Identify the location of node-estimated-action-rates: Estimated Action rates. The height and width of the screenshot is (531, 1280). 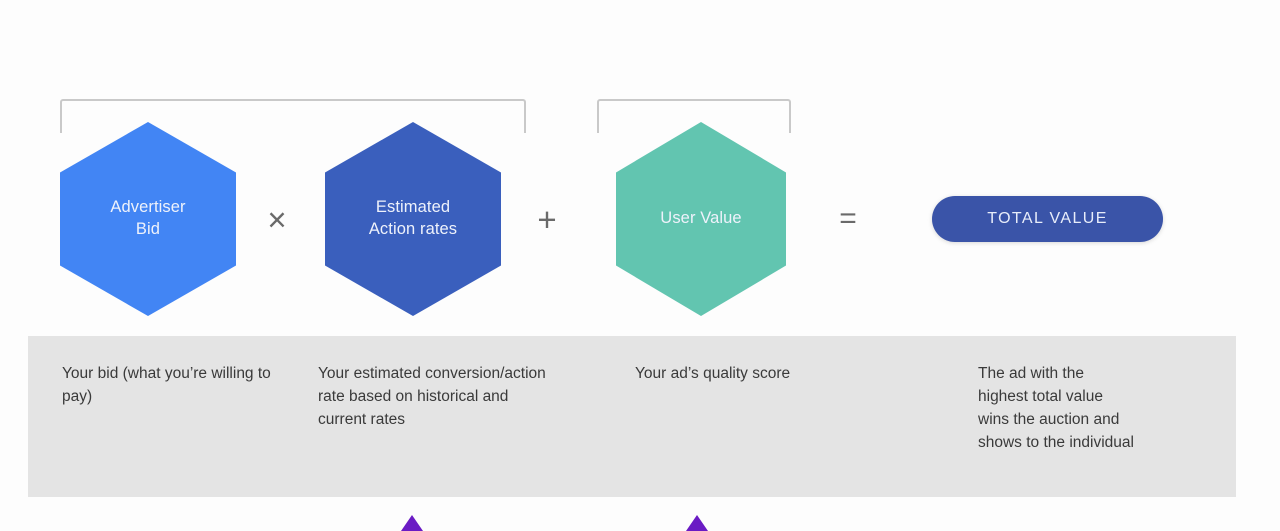
(413, 219).